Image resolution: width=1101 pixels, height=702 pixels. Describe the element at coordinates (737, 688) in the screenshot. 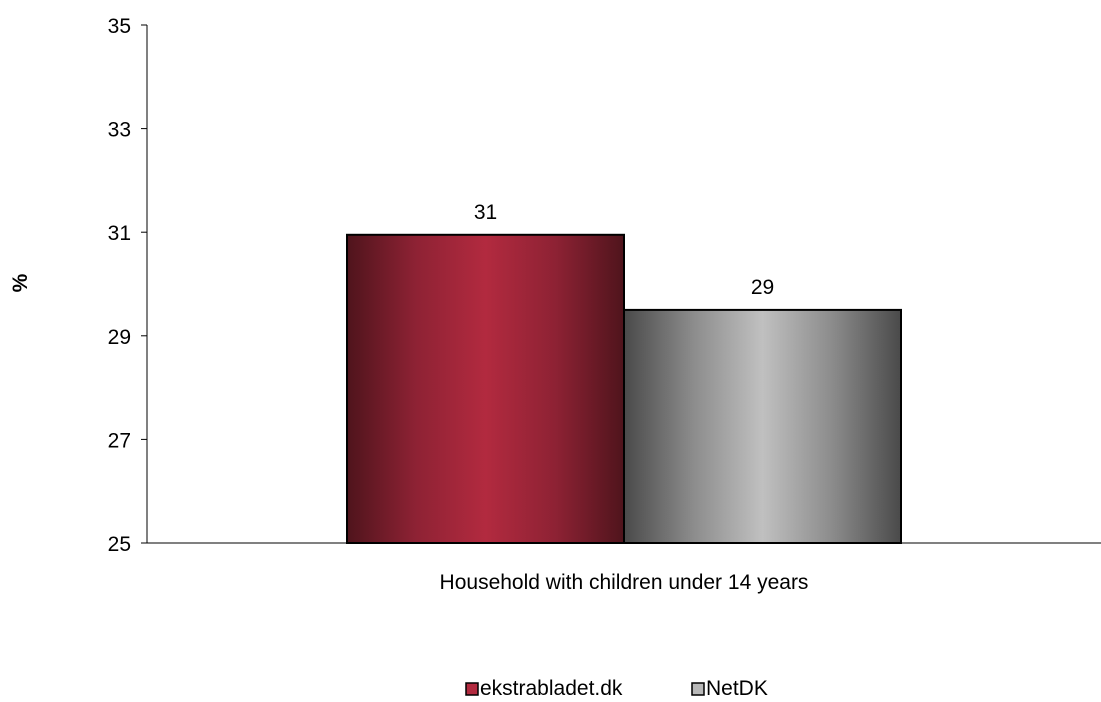

I see `legend-label: NetDK` at that location.